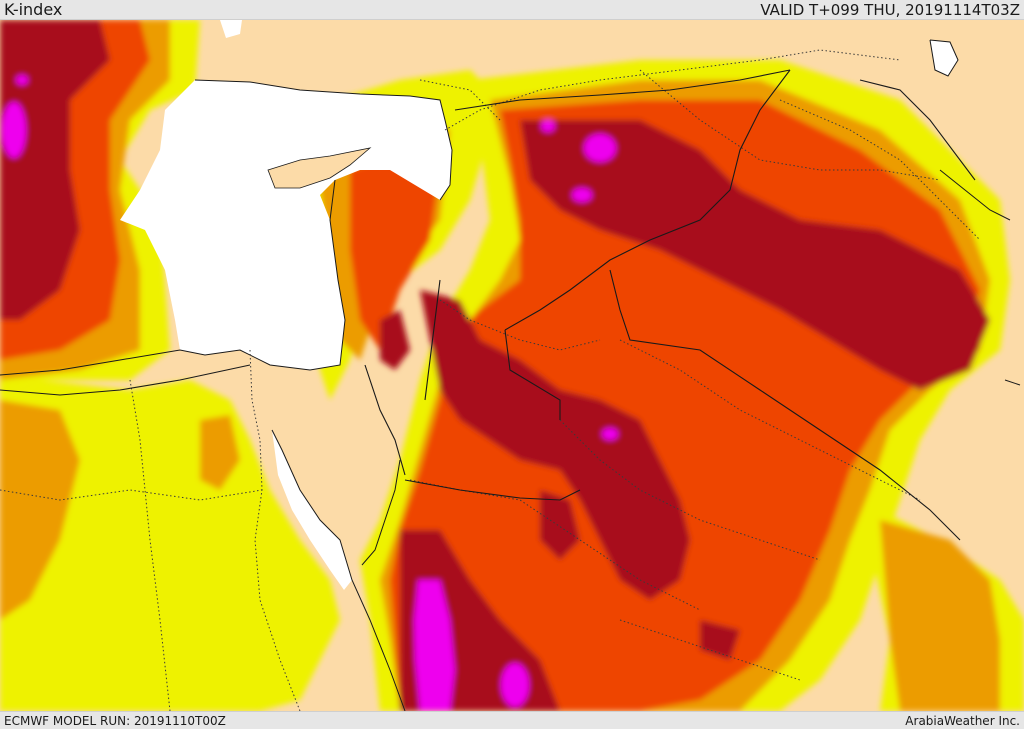  Describe the element at coordinates (512, 10) in the screenshot. I see `header-bar: K-index VALID T+099 THU, 20191114T03Z` at that location.